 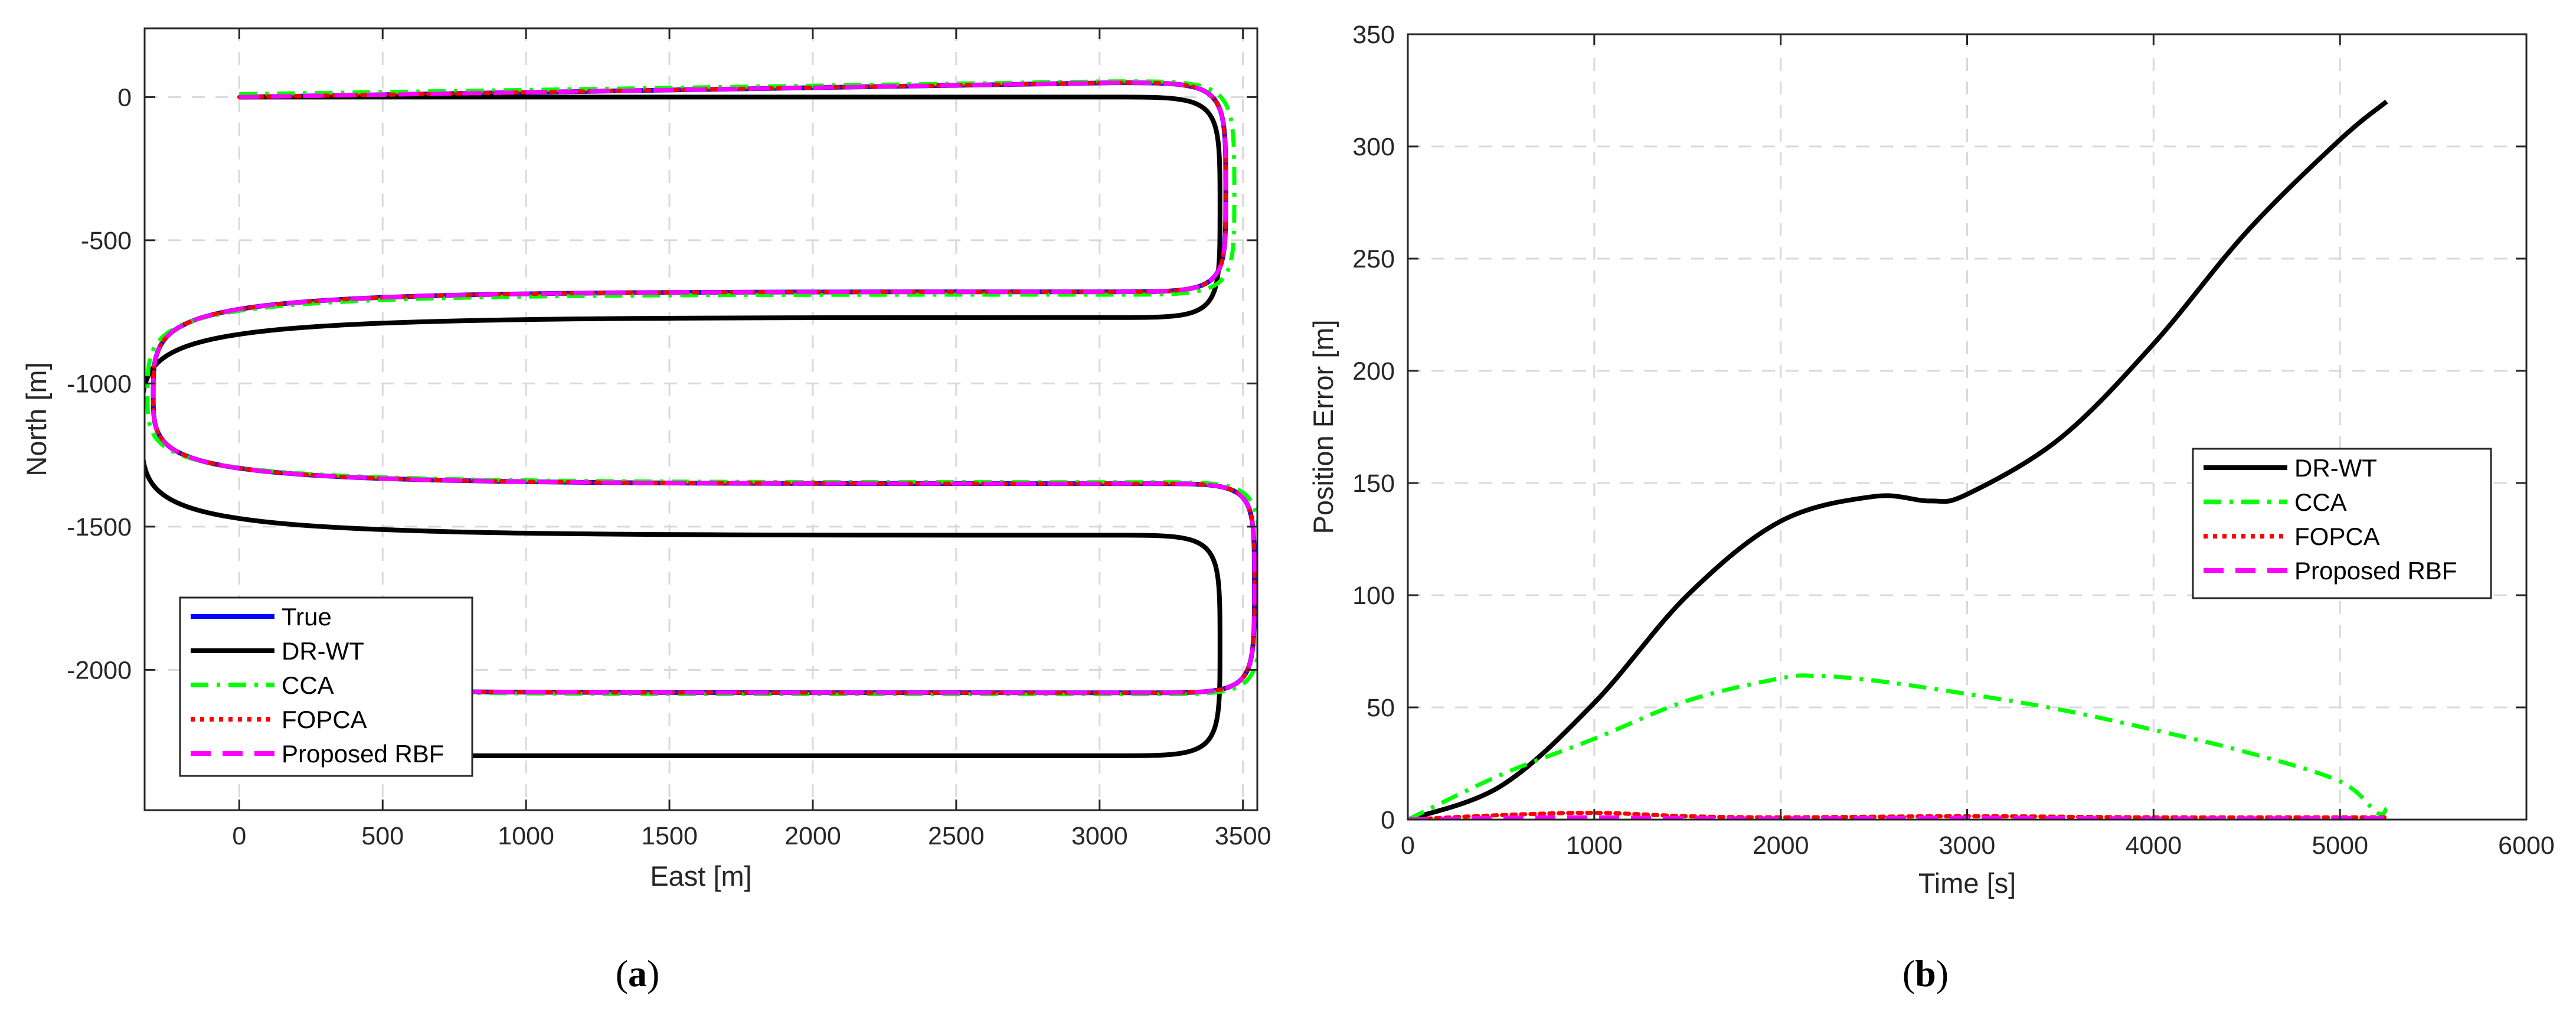 What do you see at coordinates (1898, 747) in the screenshot?
I see `series-line-cca` at bounding box center [1898, 747].